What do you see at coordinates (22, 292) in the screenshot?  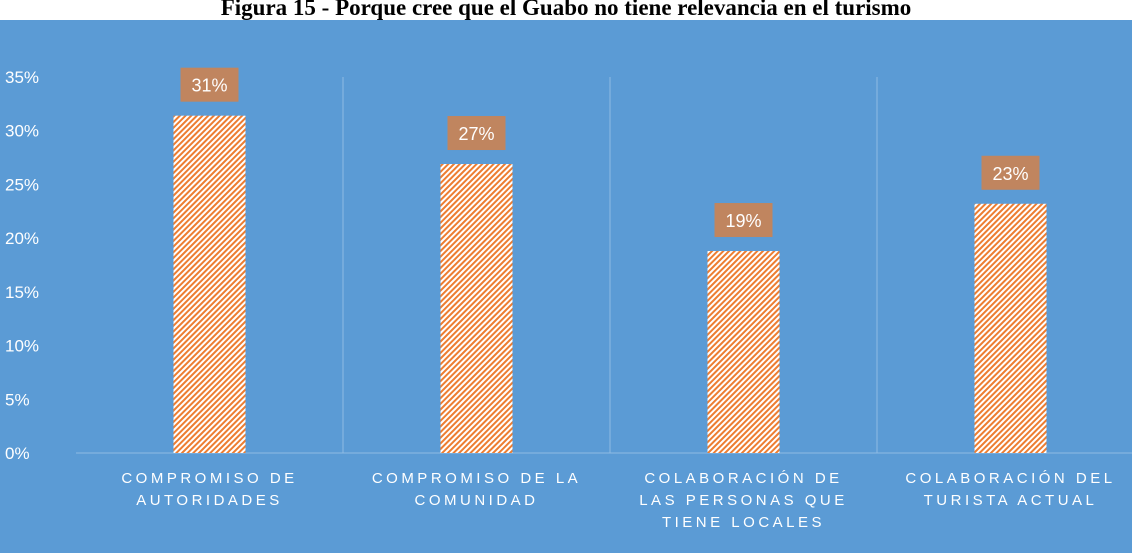 I see `y-tick-label: 15%` at bounding box center [22, 292].